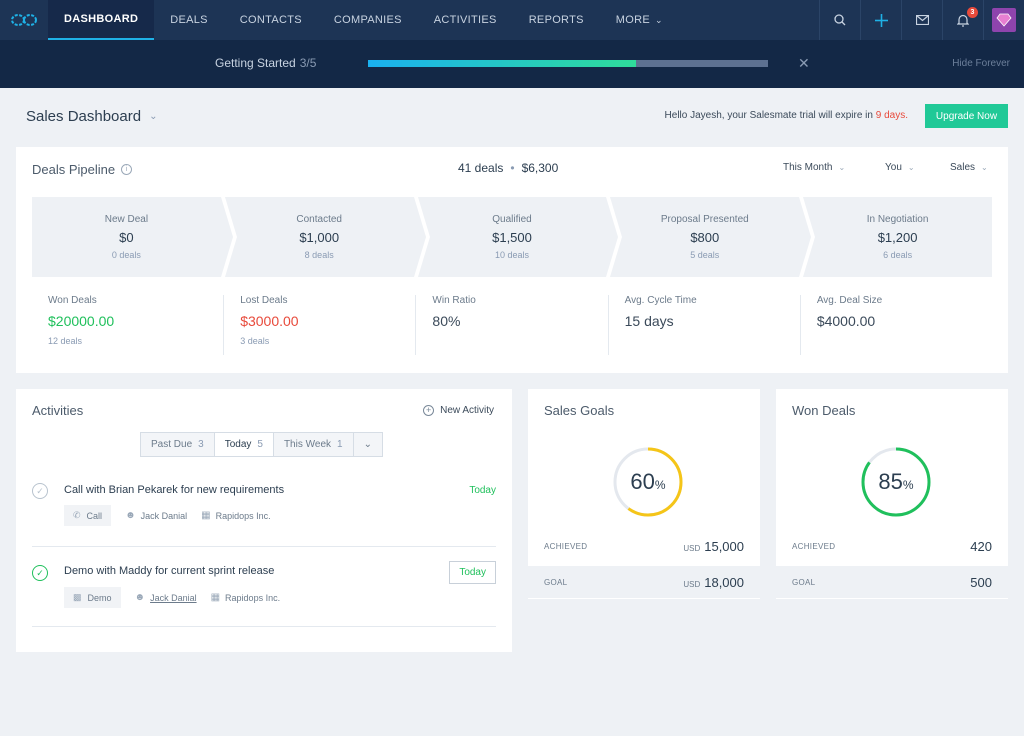 Image resolution: width=1024 pixels, height=736 pixels. What do you see at coordinates (24, 20) in the screenshot?
I see `logo` at bounding box center [24, 20].